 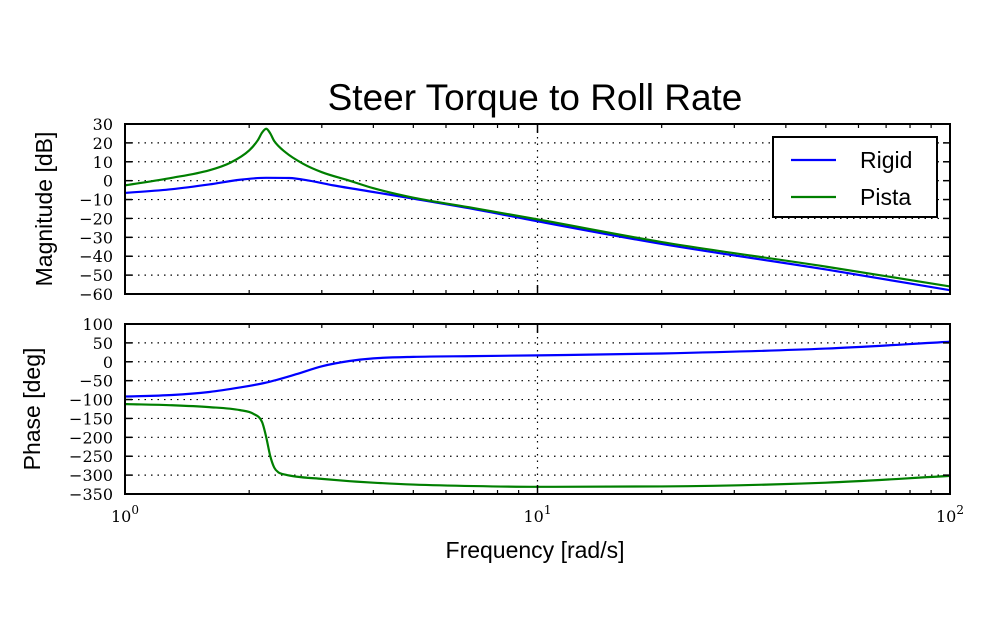 I want to click on x-tick-label: 10⁰, so click(x=125, y=514).